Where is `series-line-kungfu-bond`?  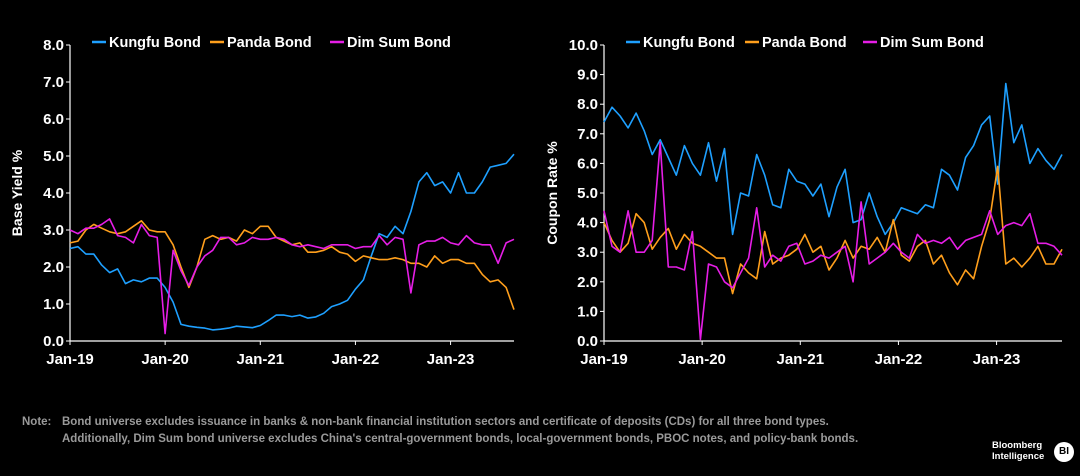
series-line-kungfu-bond is located at coordinates (833, 159).